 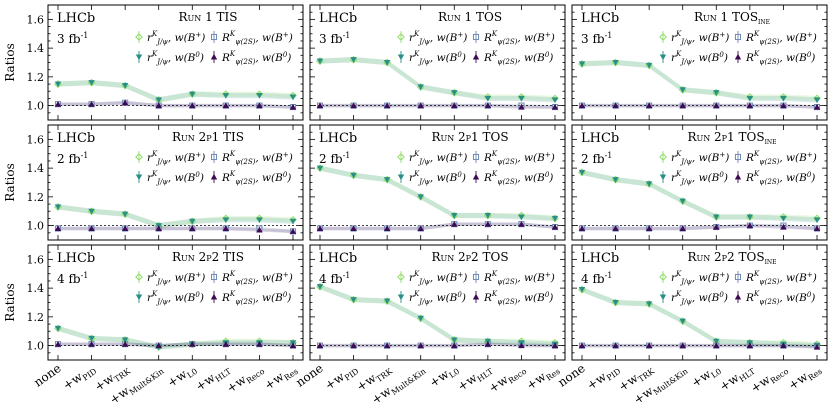 I want to click on luminosity-label: 2 fb-1, so click(x=596, y=158).